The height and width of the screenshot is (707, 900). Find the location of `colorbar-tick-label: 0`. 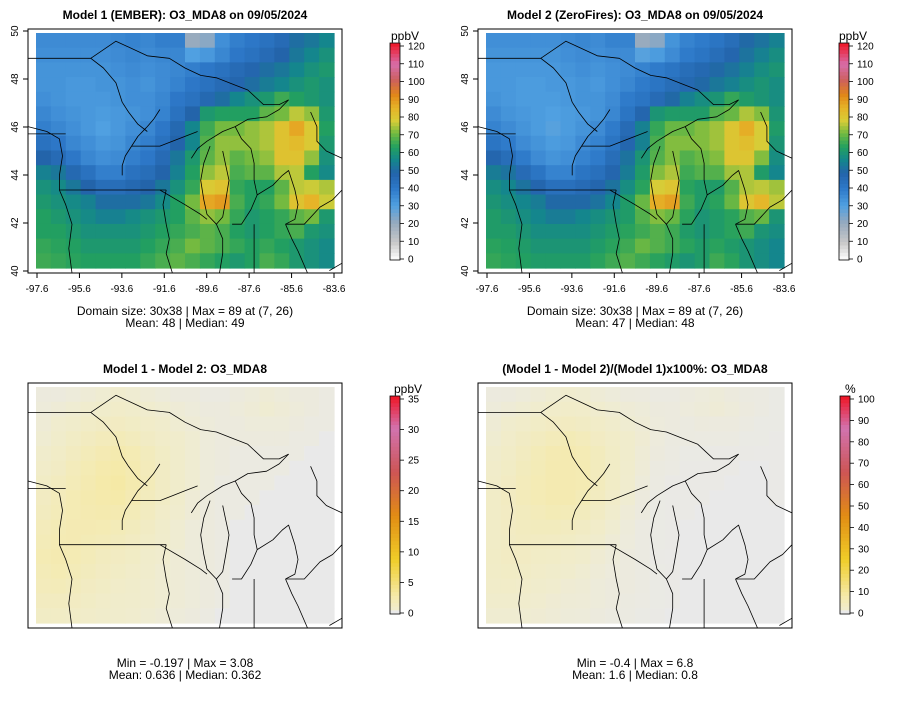

colorbar-tick-label: 0 is located at coordinates (411, 260).